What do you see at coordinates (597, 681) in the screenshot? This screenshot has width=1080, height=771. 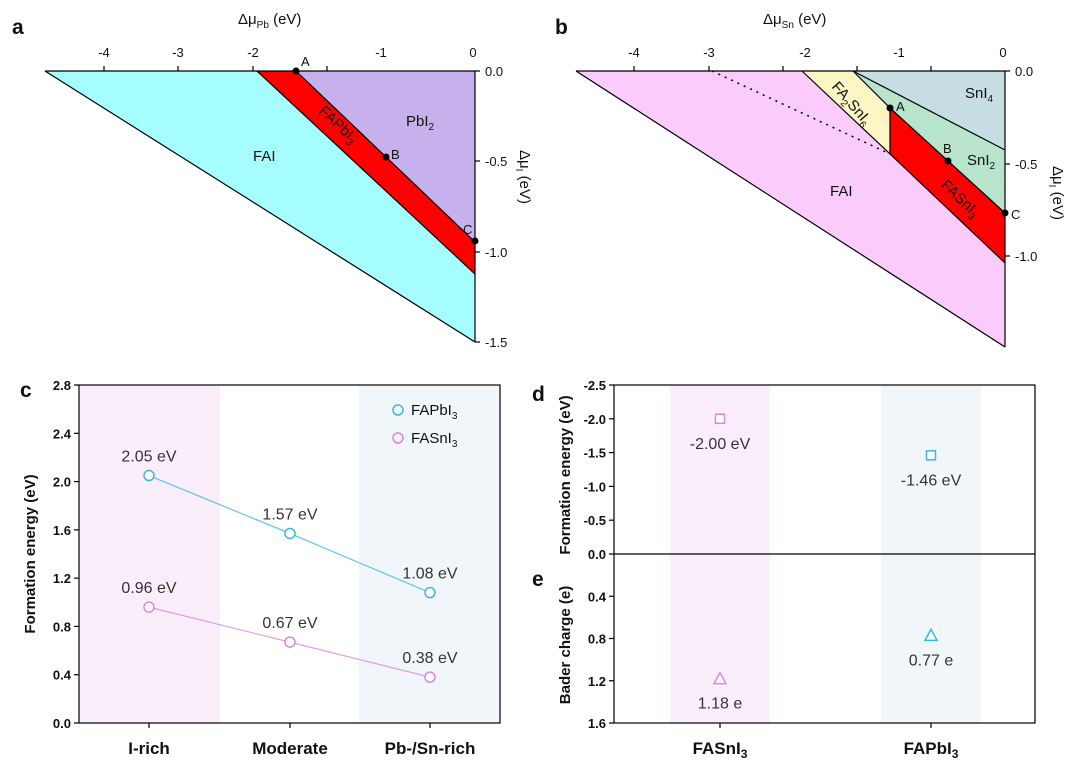 I see `e-ytick-label: 1.2` at bounding box center [597, 681].